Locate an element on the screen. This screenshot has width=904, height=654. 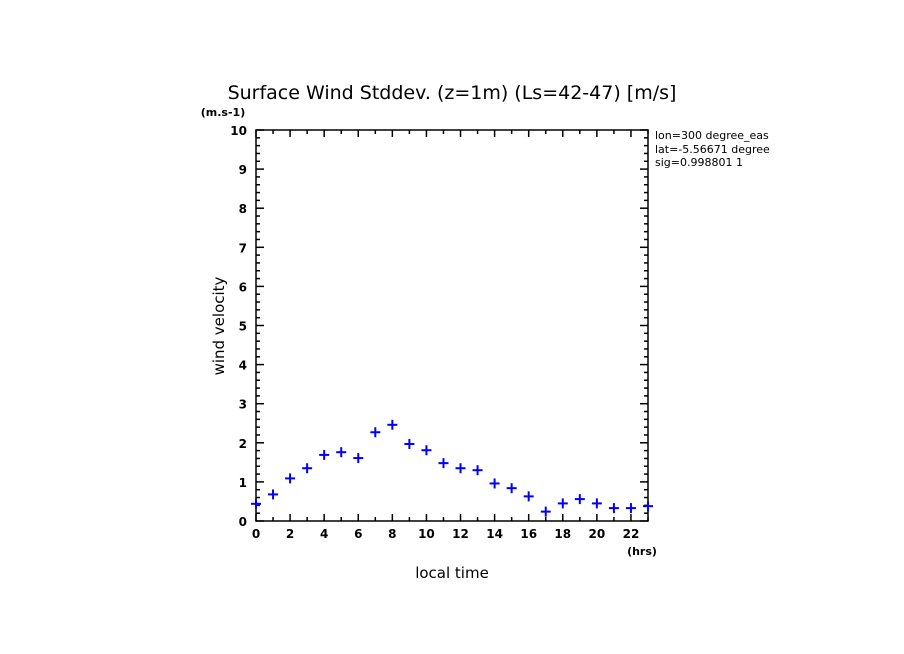
annotation-lat: lat=-5.56671 degree is located at coordinates (712, 149).